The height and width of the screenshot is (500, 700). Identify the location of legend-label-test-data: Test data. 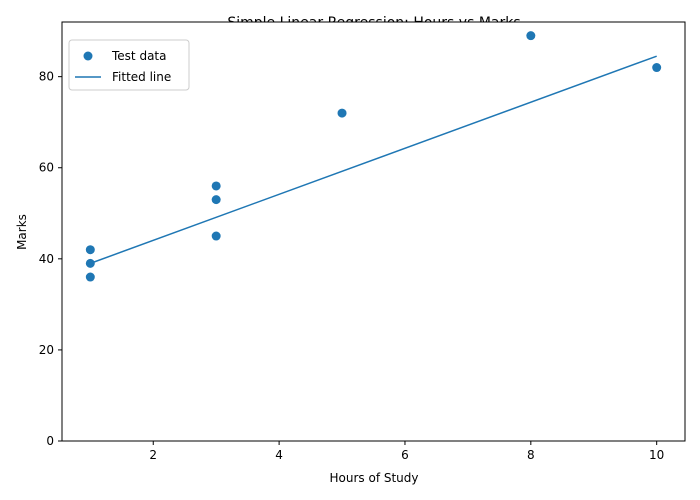
(138, 56).